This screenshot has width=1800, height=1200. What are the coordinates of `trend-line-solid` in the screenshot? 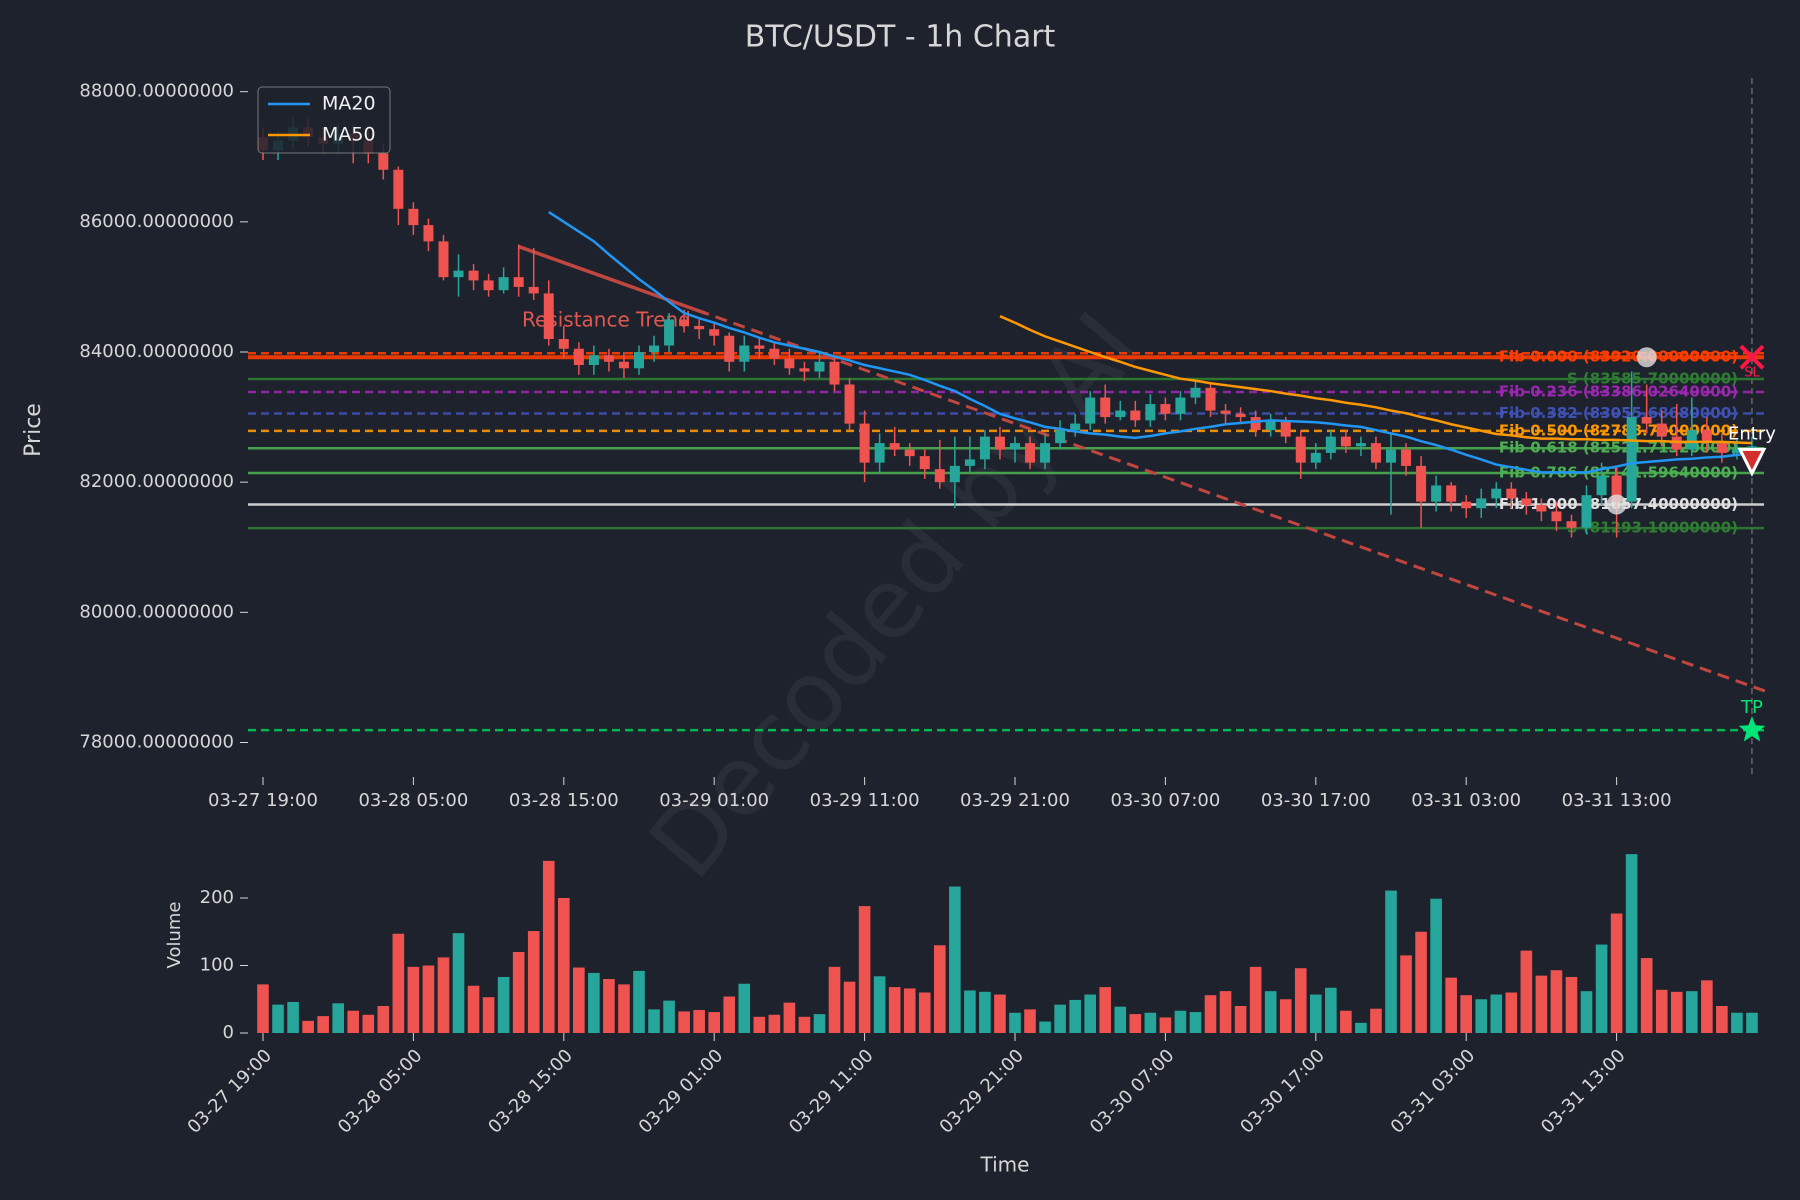 It's located at (612, 279).